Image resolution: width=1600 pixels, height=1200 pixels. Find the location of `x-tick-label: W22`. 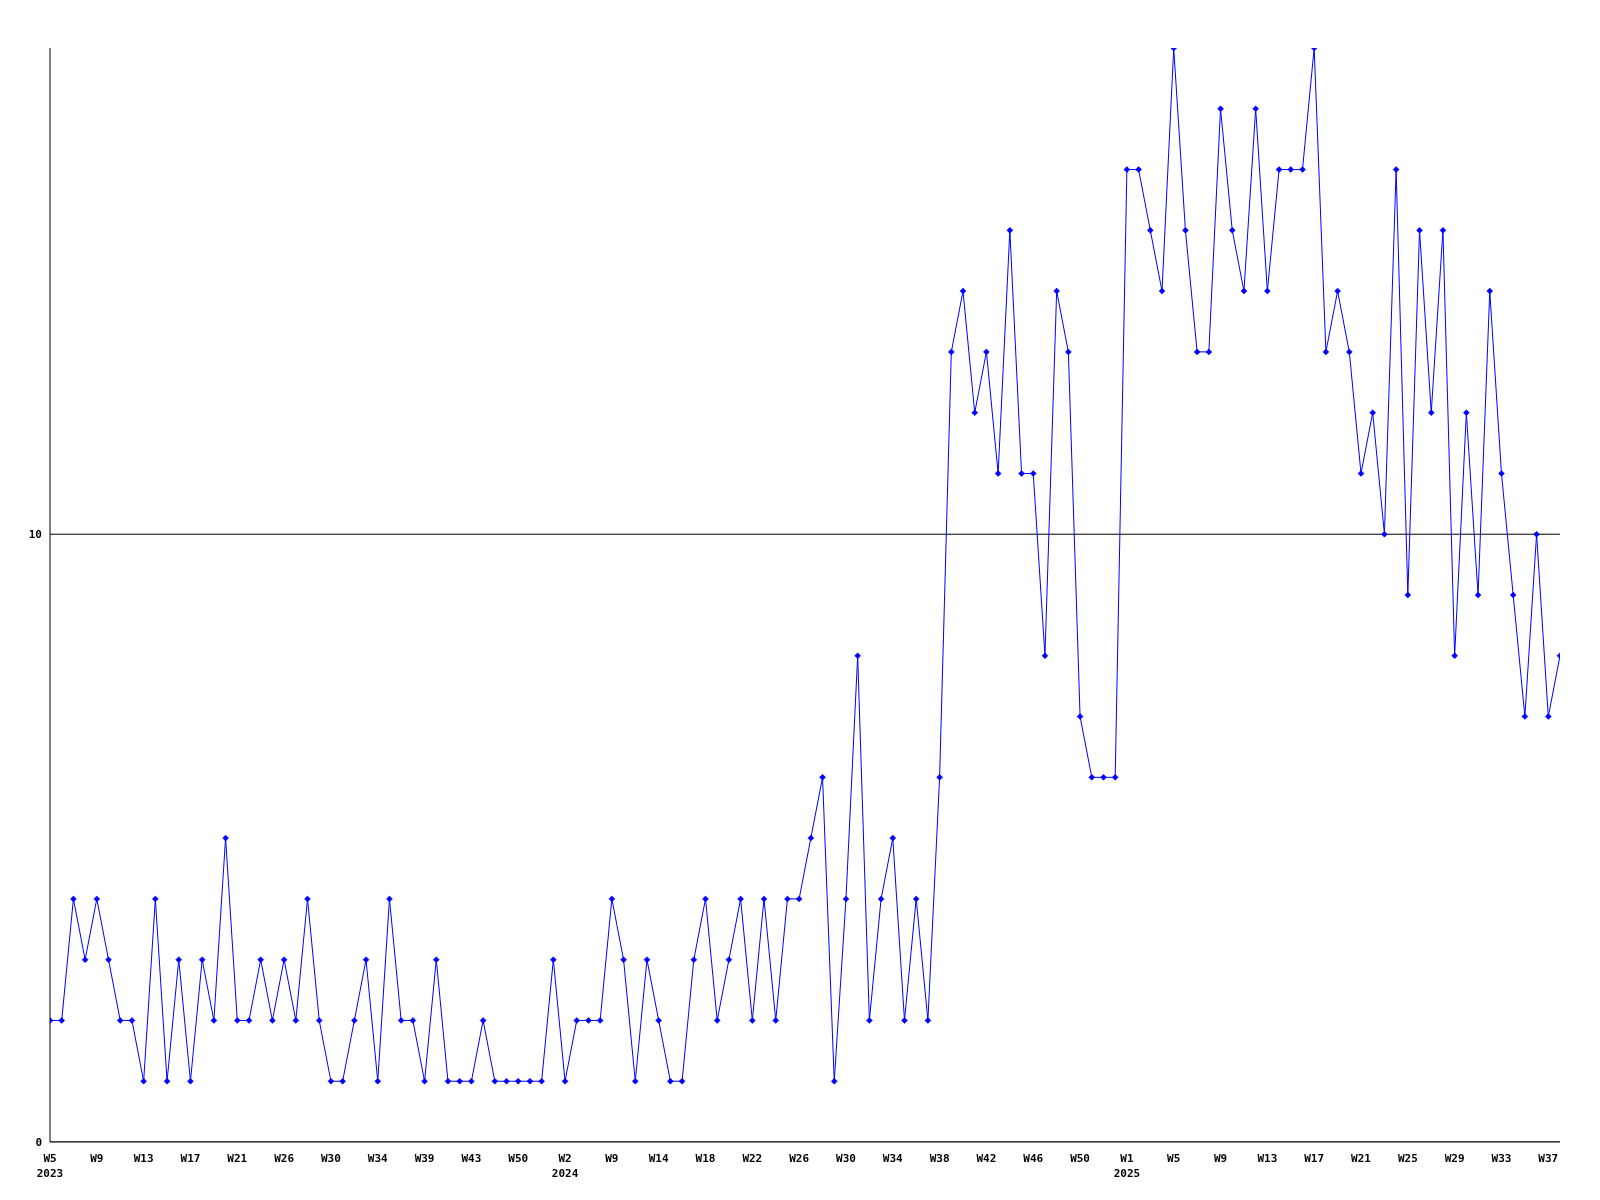

x-tick-label: W22 is located at coordinates (752, 1158).